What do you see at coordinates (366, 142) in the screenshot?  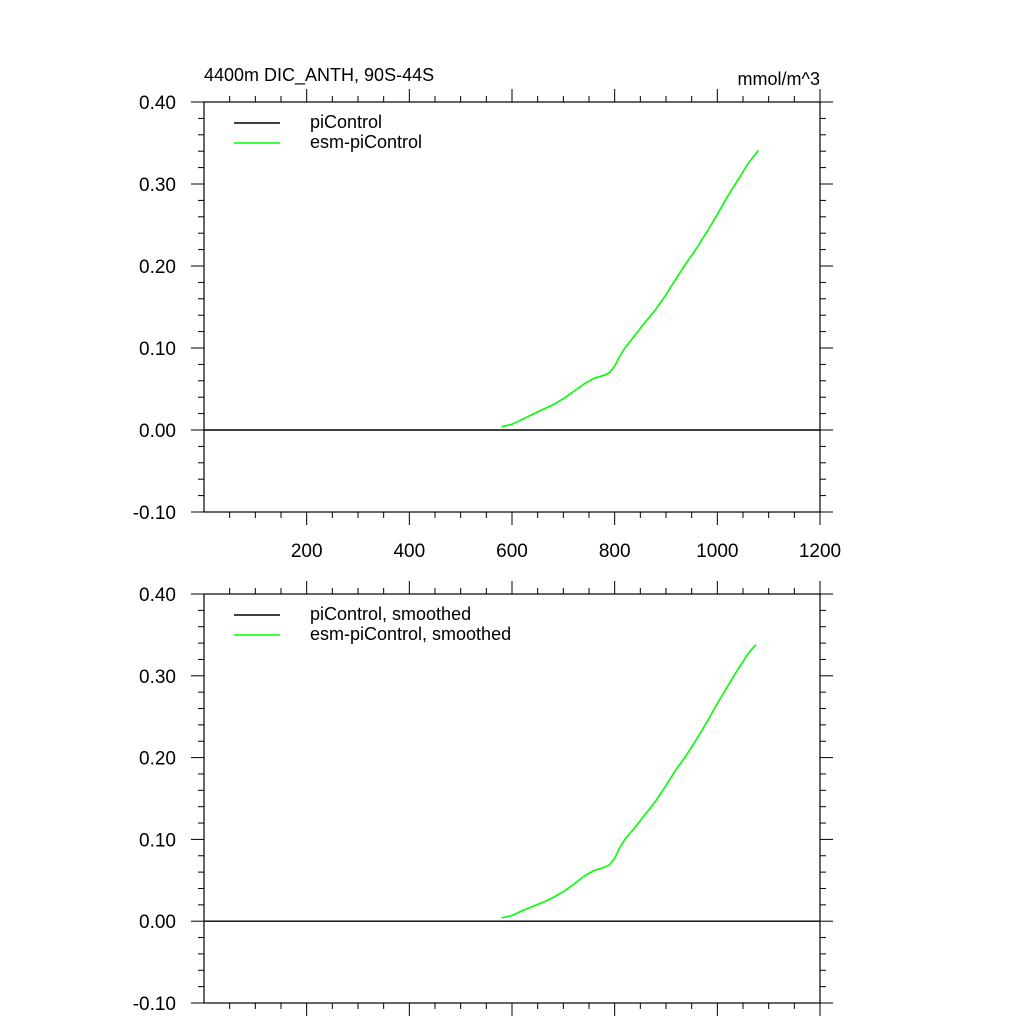 I see `legend-label: esm-piControl` at bounding box center [366, 142].